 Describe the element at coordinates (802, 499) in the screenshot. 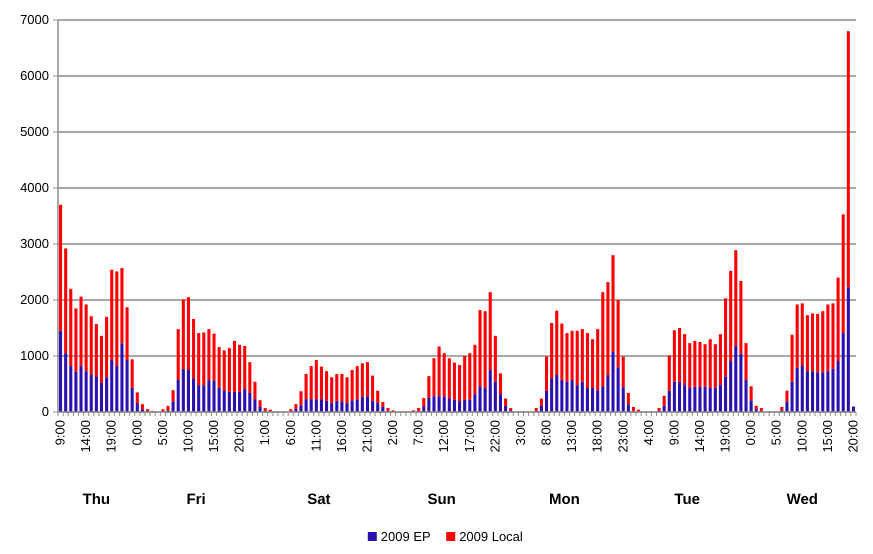

I see `text: Wed` at that location.